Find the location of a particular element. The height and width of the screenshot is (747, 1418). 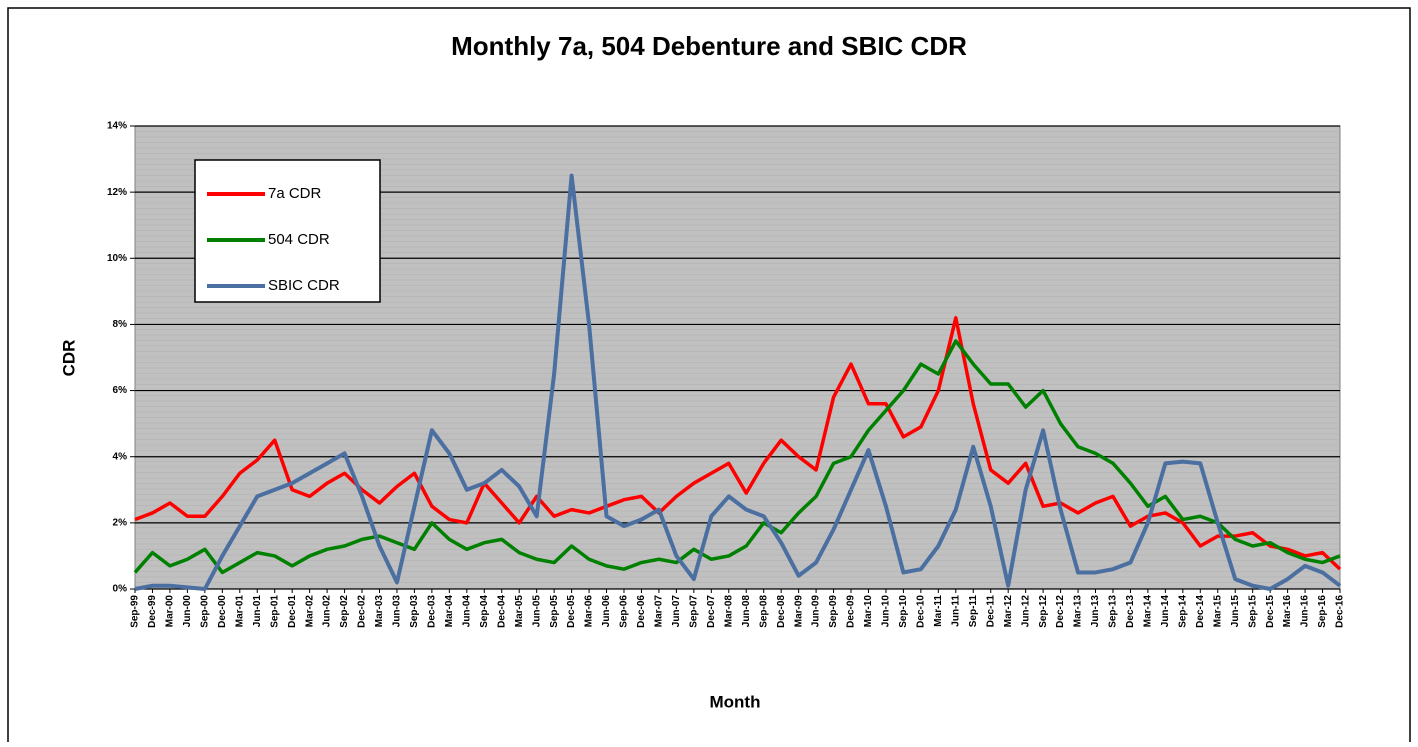

x-tick-label: Dec-00 is located at coordinates (222, 611).